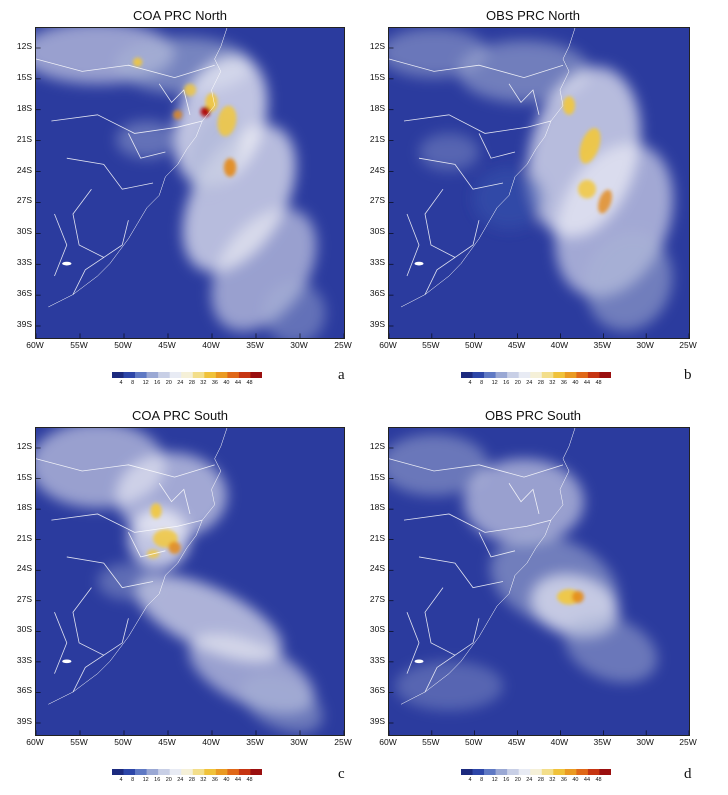 The height and width of the screenshot is (795, 728). What do you see at coordinates (341, 375) in the screenshot?
I see `panel-label: a` at bounding box center [341, 375].